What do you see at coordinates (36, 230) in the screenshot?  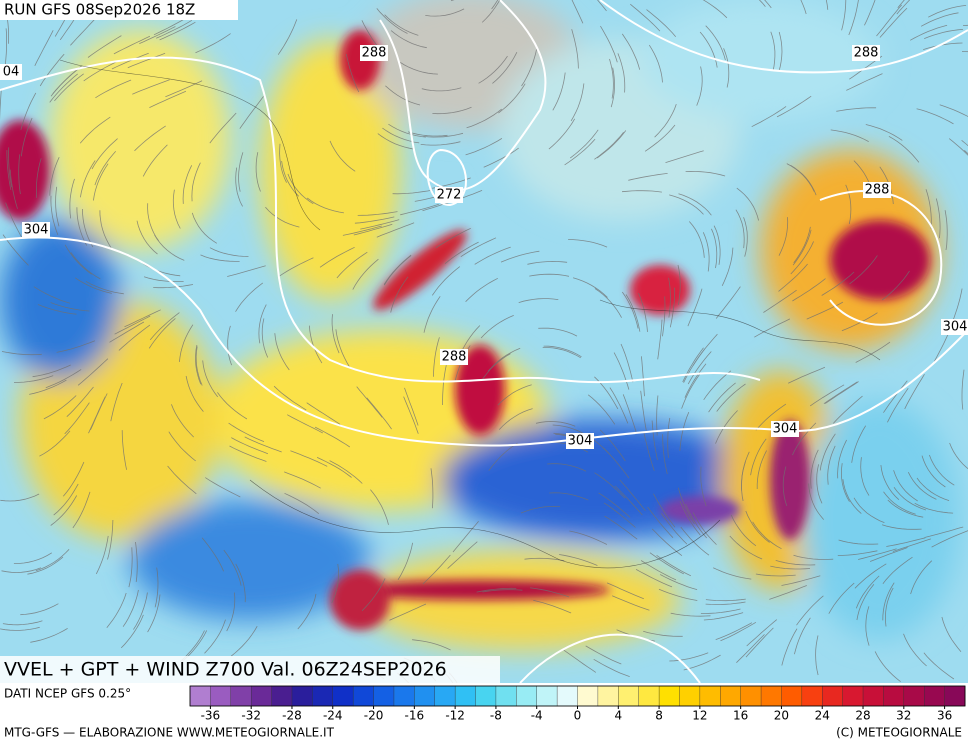 I see `contour-label: 304` at bounding box center [36, 230].